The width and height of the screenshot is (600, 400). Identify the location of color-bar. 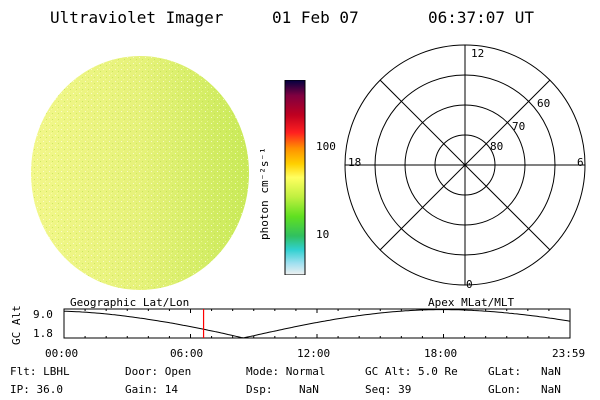
(295, 177).